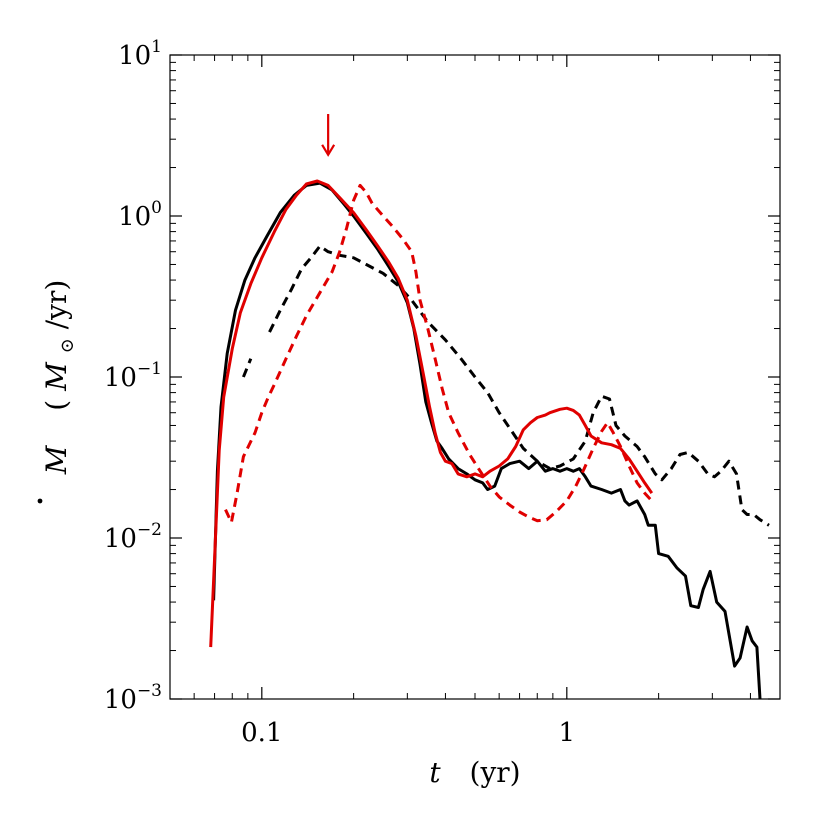 Image resolution: width=830 pixels, height=830 pixels. What do you see at coordinates (156, 208) in the screenshot?
I see `y-tick-exponent: 0` at bounding box center [156, 208].